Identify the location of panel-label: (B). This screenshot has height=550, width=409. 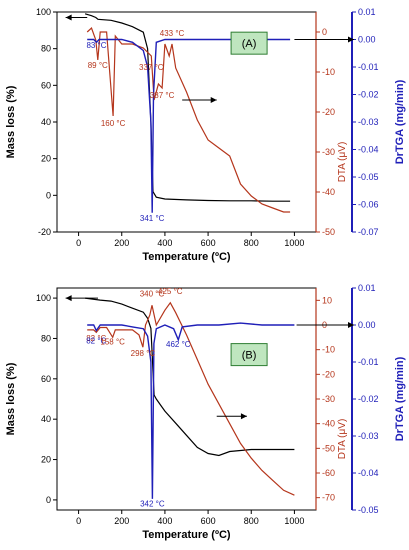
(249, 356).